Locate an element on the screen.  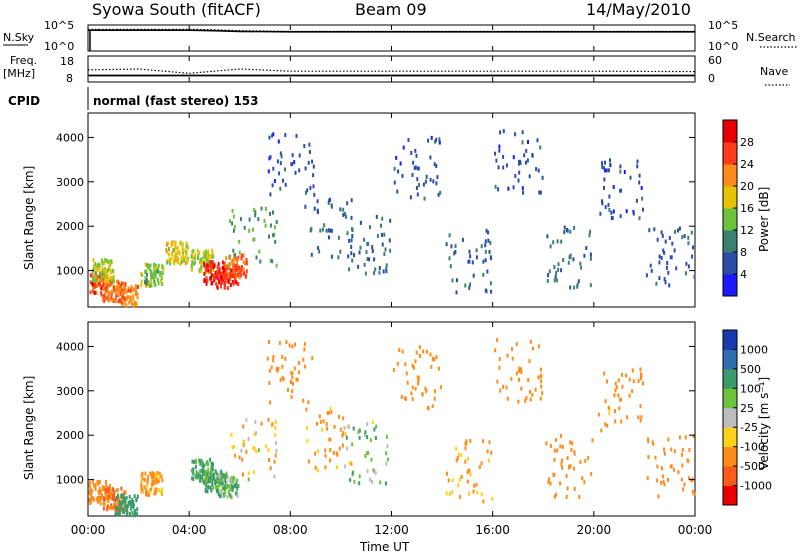
nave-line is located at coordinates (391, 71).